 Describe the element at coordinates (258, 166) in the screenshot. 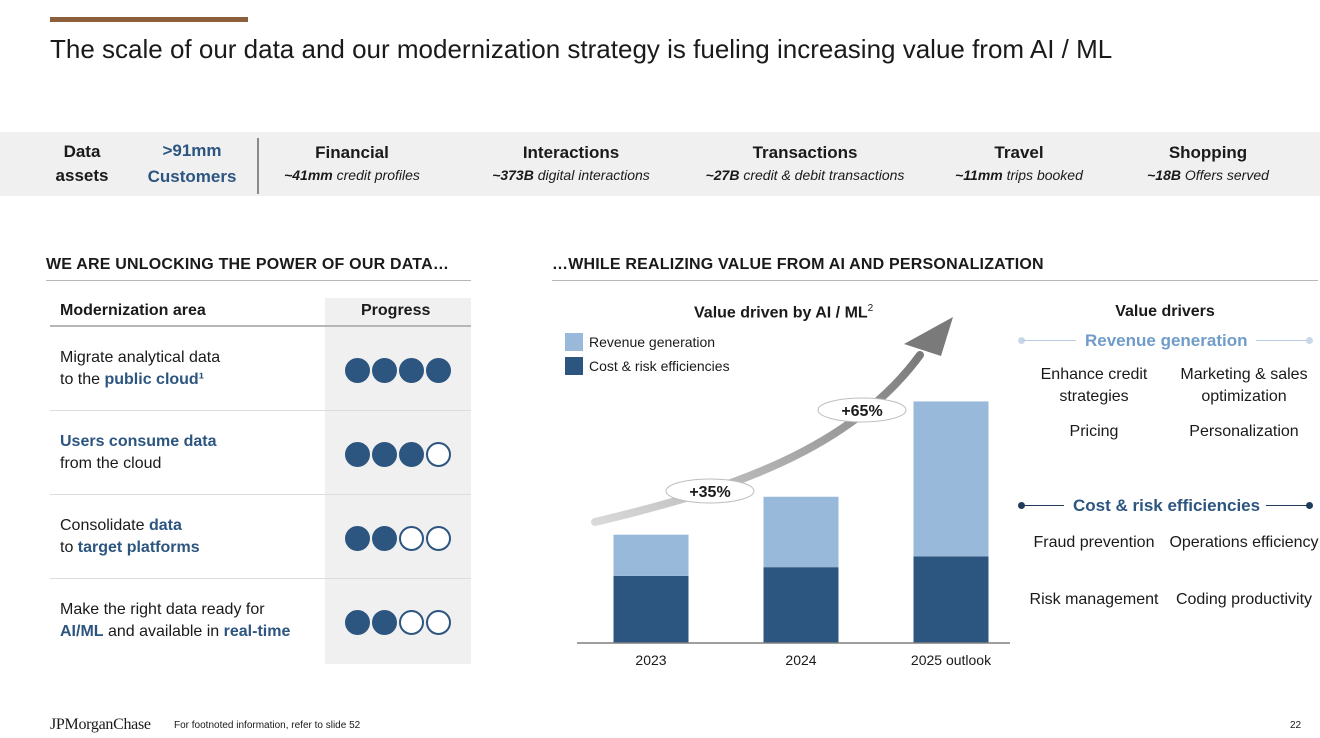

I see `band-divider` at that location.